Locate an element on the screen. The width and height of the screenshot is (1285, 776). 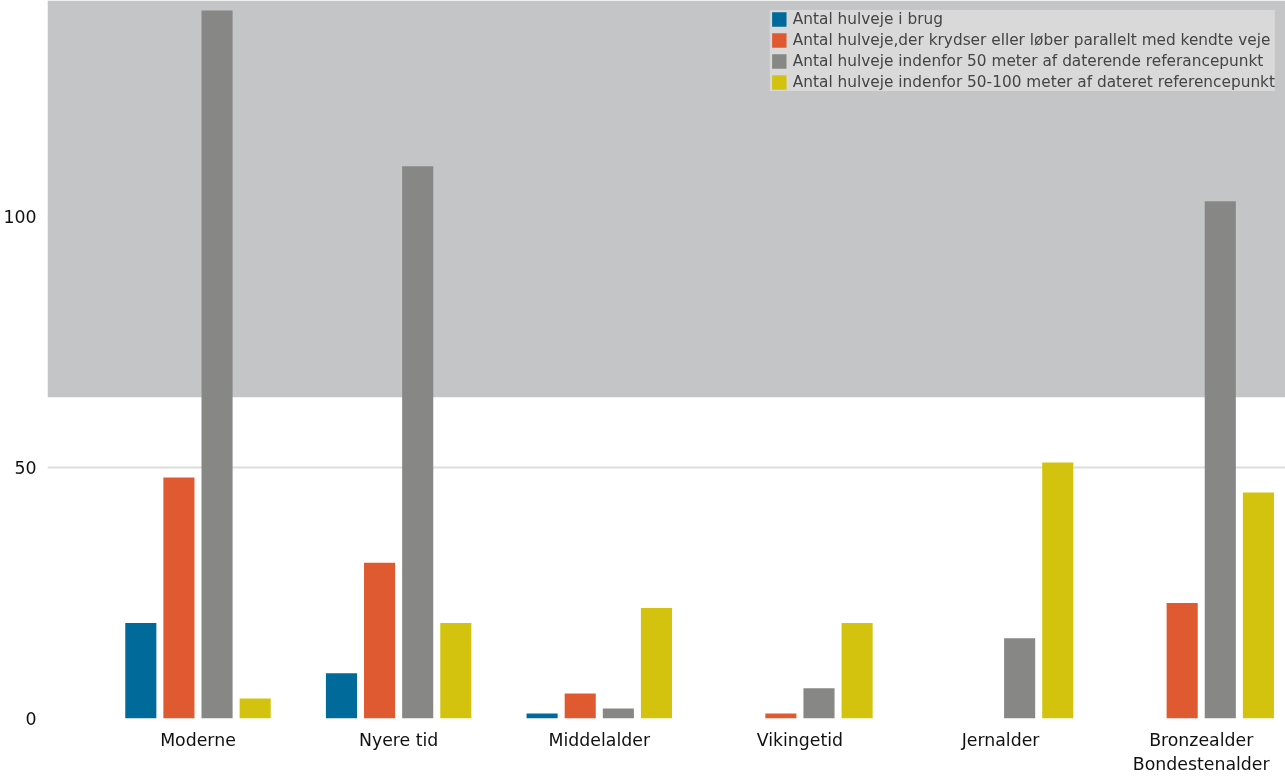
legend-label: Antal hulveje indenfor 50-100 meter af dateret referencepunkt is located at coordinates (1033, 82).